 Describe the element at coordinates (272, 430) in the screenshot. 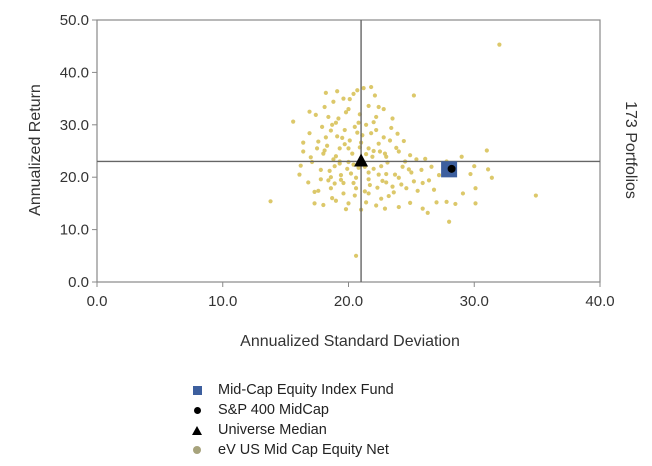

I see `legend-label: Universe Median` at that location.